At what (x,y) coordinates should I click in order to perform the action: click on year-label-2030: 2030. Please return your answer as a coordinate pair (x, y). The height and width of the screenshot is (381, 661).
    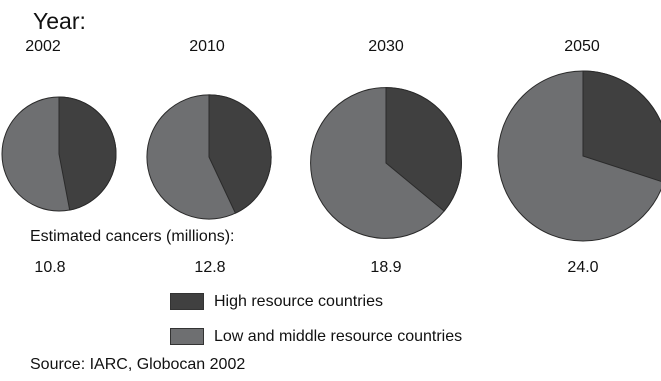
    Looking at the image, I should click on (386, 46).